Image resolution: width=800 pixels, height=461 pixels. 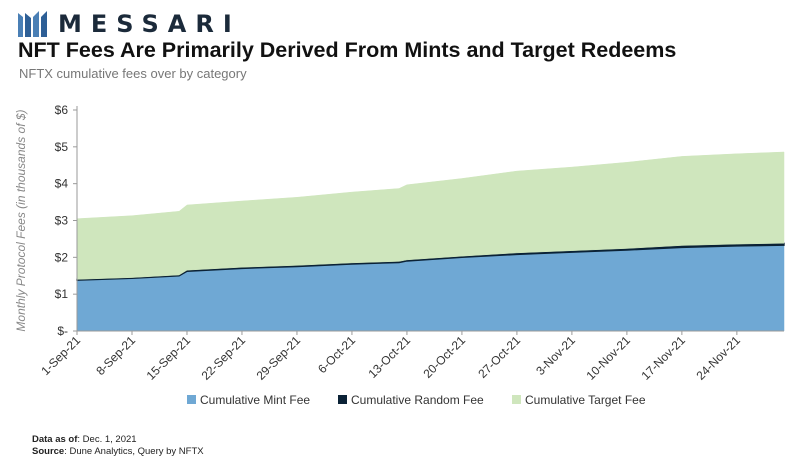 What do you see at coordinates (718, 358) in the screenshot?
I see `x-tick-label: 24-Nov-21` at bounding box center [718, 358].